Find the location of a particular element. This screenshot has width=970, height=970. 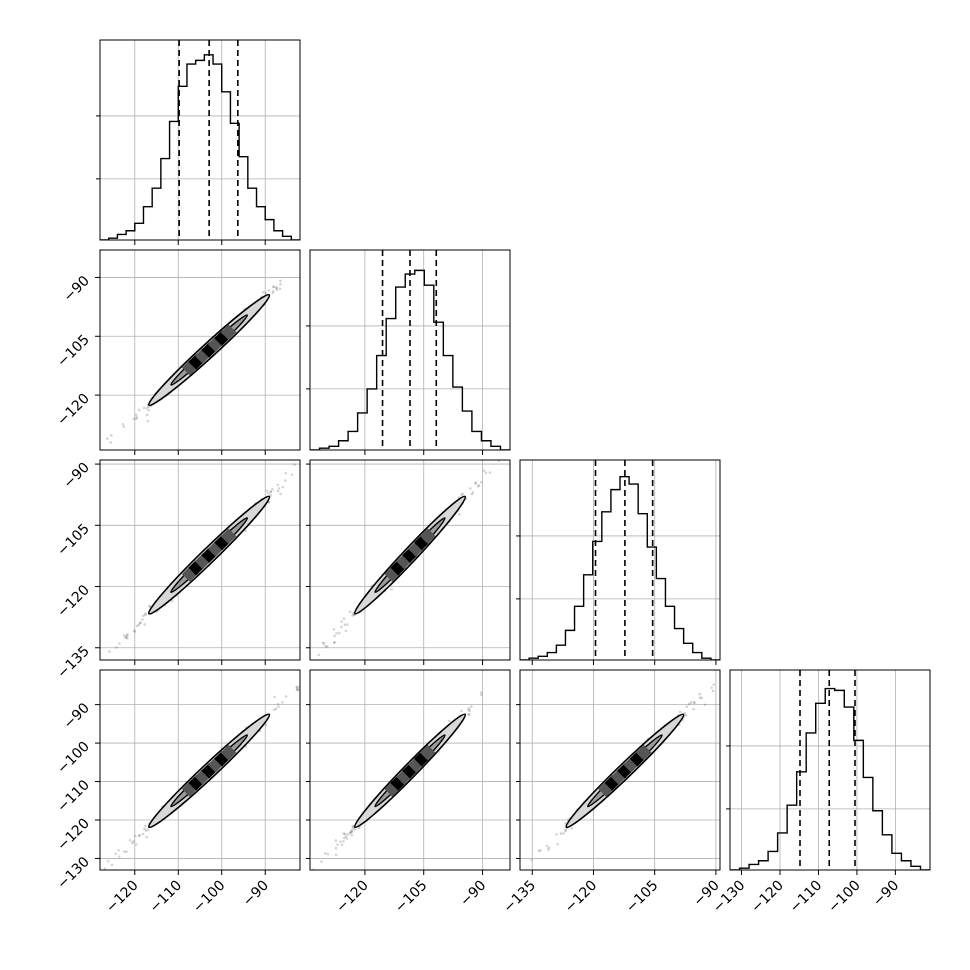

scatter-panel-2-0: −90−105−120−135 is located at coordinates (177, 570).